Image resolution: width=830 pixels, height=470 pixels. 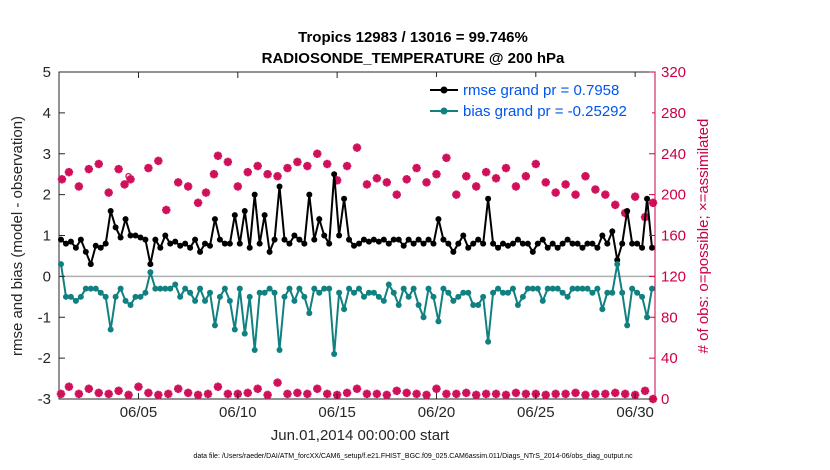 I want to click on y2-tick-label: 120, so click(x=673, y=276).